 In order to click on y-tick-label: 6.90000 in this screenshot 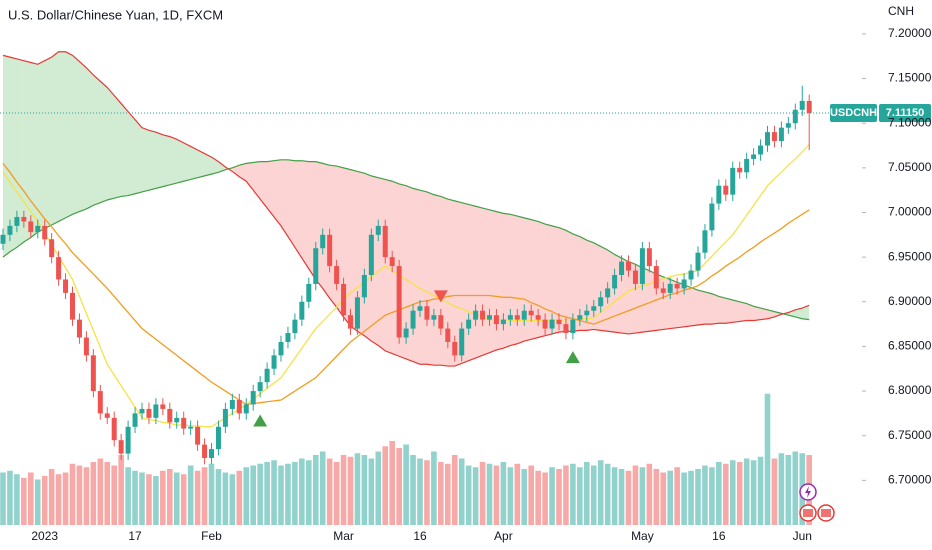, I will do `click(910, 301)`.